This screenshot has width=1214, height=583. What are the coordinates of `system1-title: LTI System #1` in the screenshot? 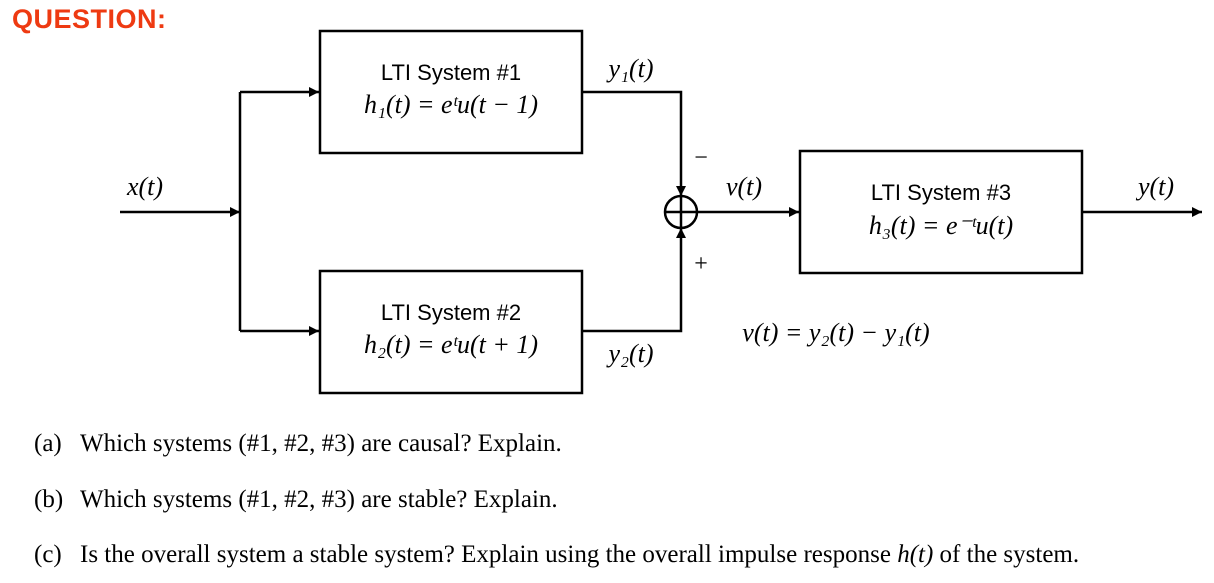 It's located at (451, 72).